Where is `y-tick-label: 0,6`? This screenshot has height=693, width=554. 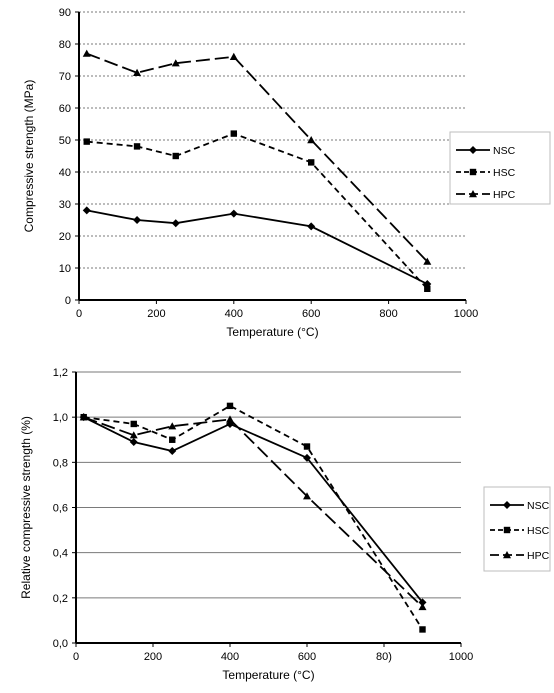 y-tick-label: 0,6 is located at coordinates (60, 509).